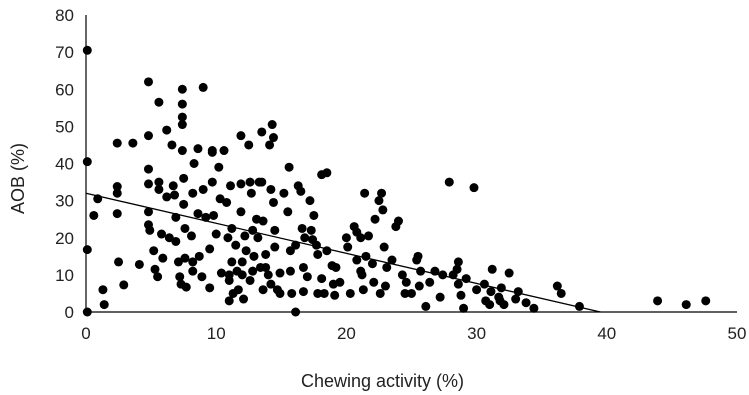 Image resolution: width=749 pixels, height=395 pixels. What do you see at coordinates (606, 333) in the screenshot?
I see `x-tick-label: 40` at bounding box center [606, 333].